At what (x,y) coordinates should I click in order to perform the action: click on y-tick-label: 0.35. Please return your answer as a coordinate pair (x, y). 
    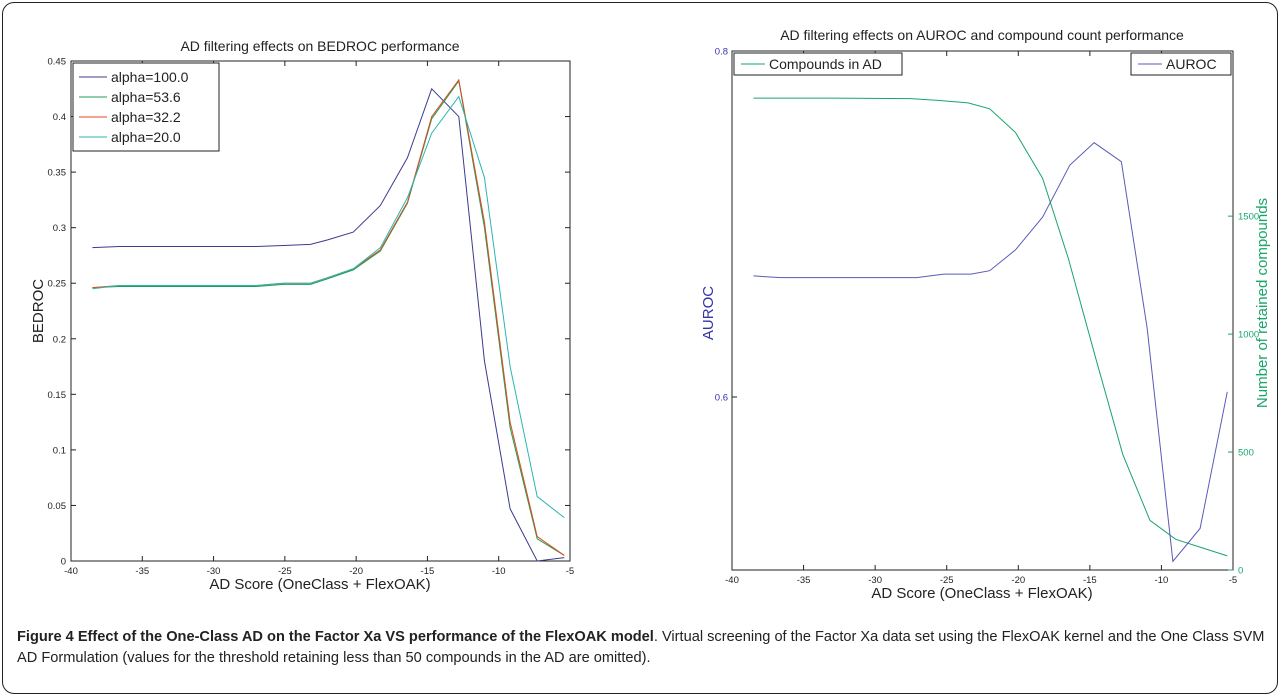
    Looking at the image, I should click on (57, 173).